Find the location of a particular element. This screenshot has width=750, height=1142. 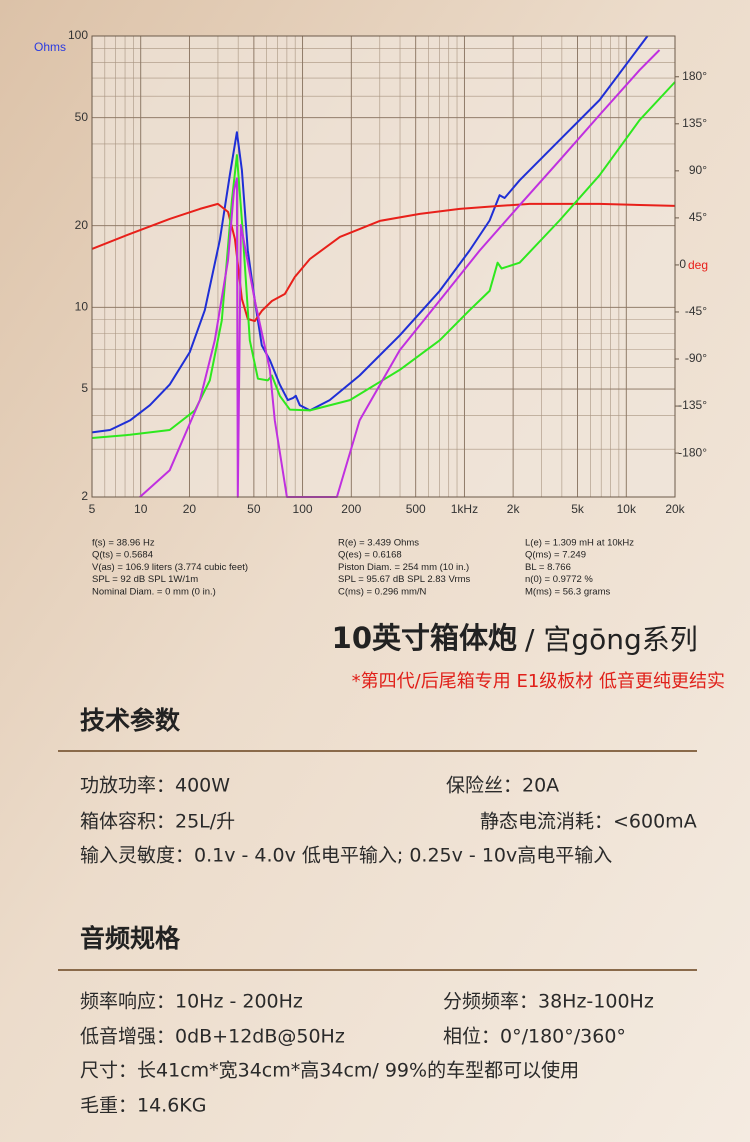

y2-unit: deg is located at coordinates (698, 265).